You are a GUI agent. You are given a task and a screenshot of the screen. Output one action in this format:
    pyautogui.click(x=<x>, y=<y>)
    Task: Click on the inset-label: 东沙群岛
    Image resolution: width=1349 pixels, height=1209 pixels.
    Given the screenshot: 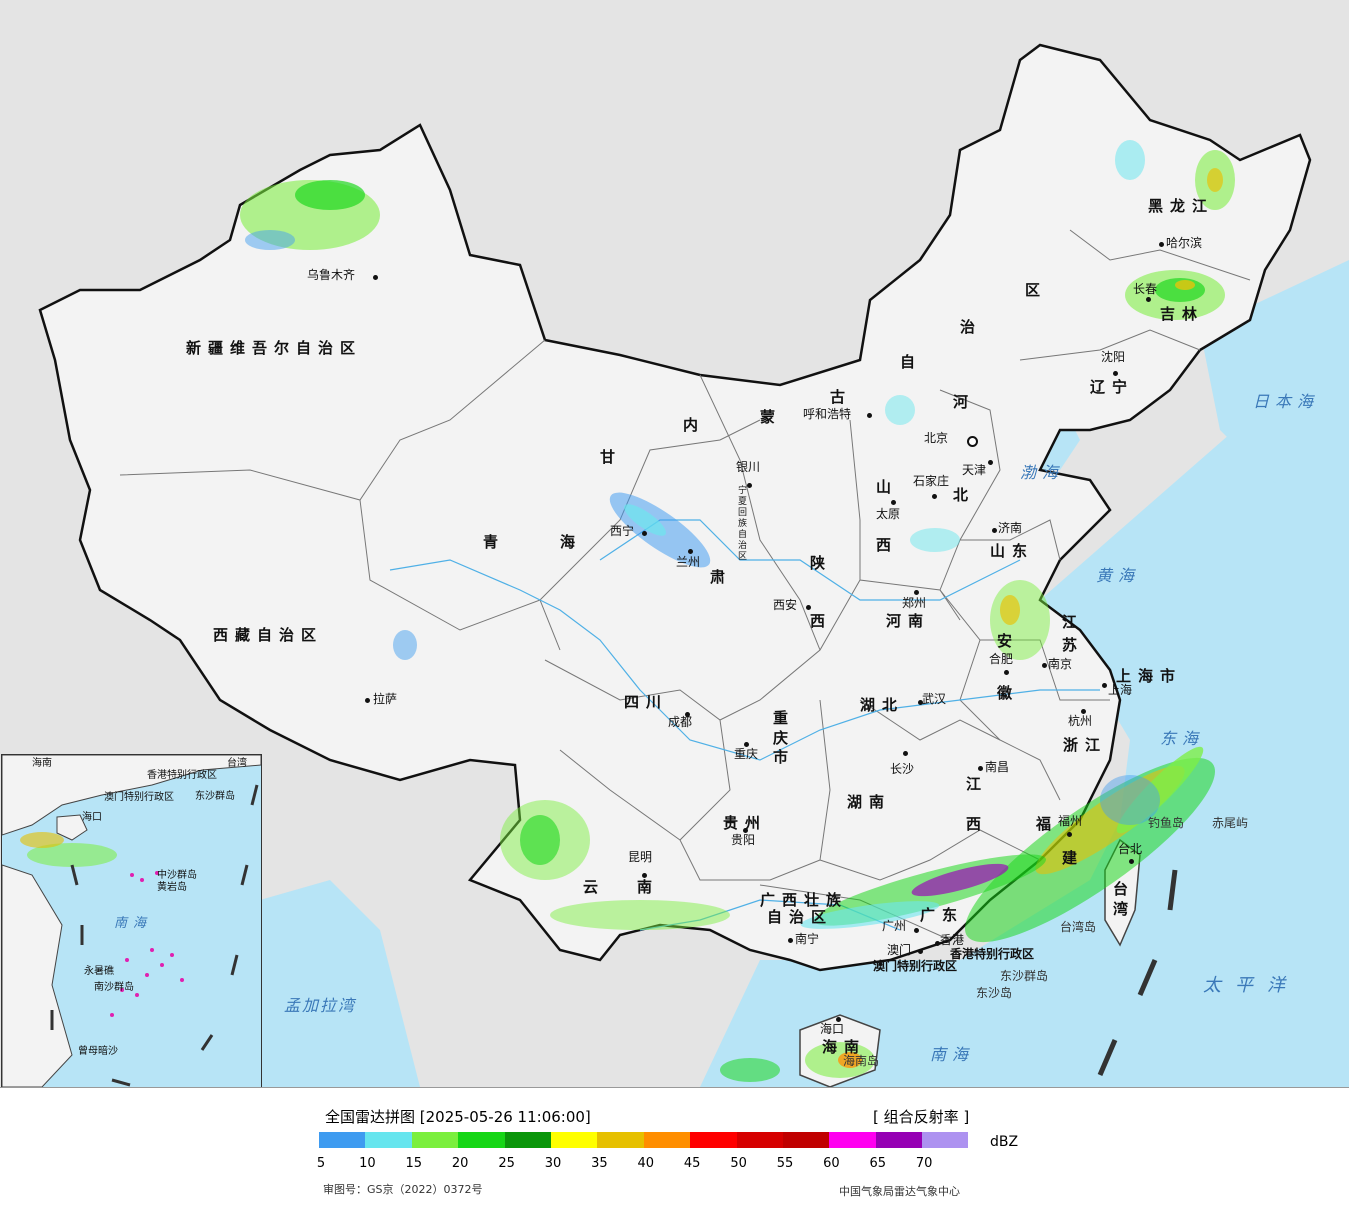 What is the action you would take?
    pyautogui.click(x=215, y=796)
    